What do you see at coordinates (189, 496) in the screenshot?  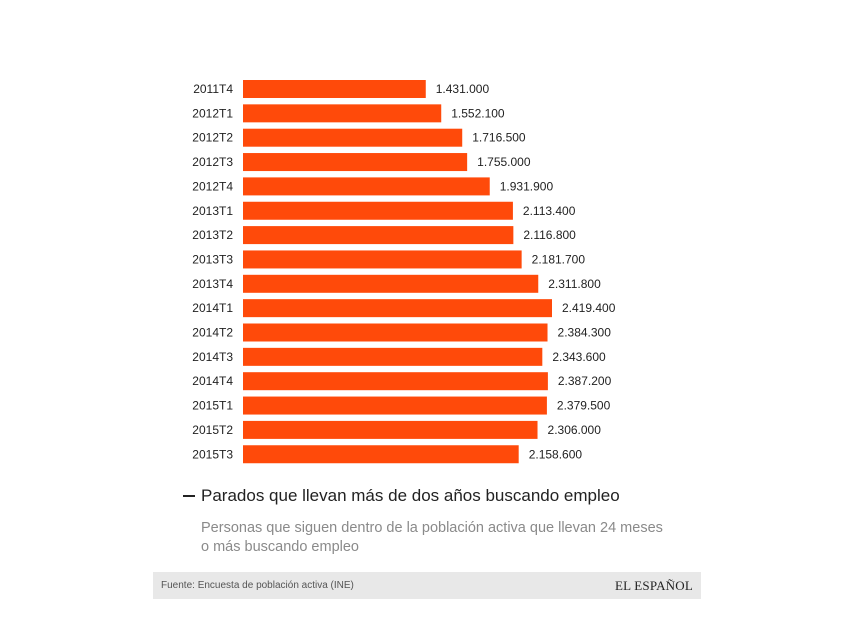 I see `legend-line-swatch` at bounding box center [189, 496].